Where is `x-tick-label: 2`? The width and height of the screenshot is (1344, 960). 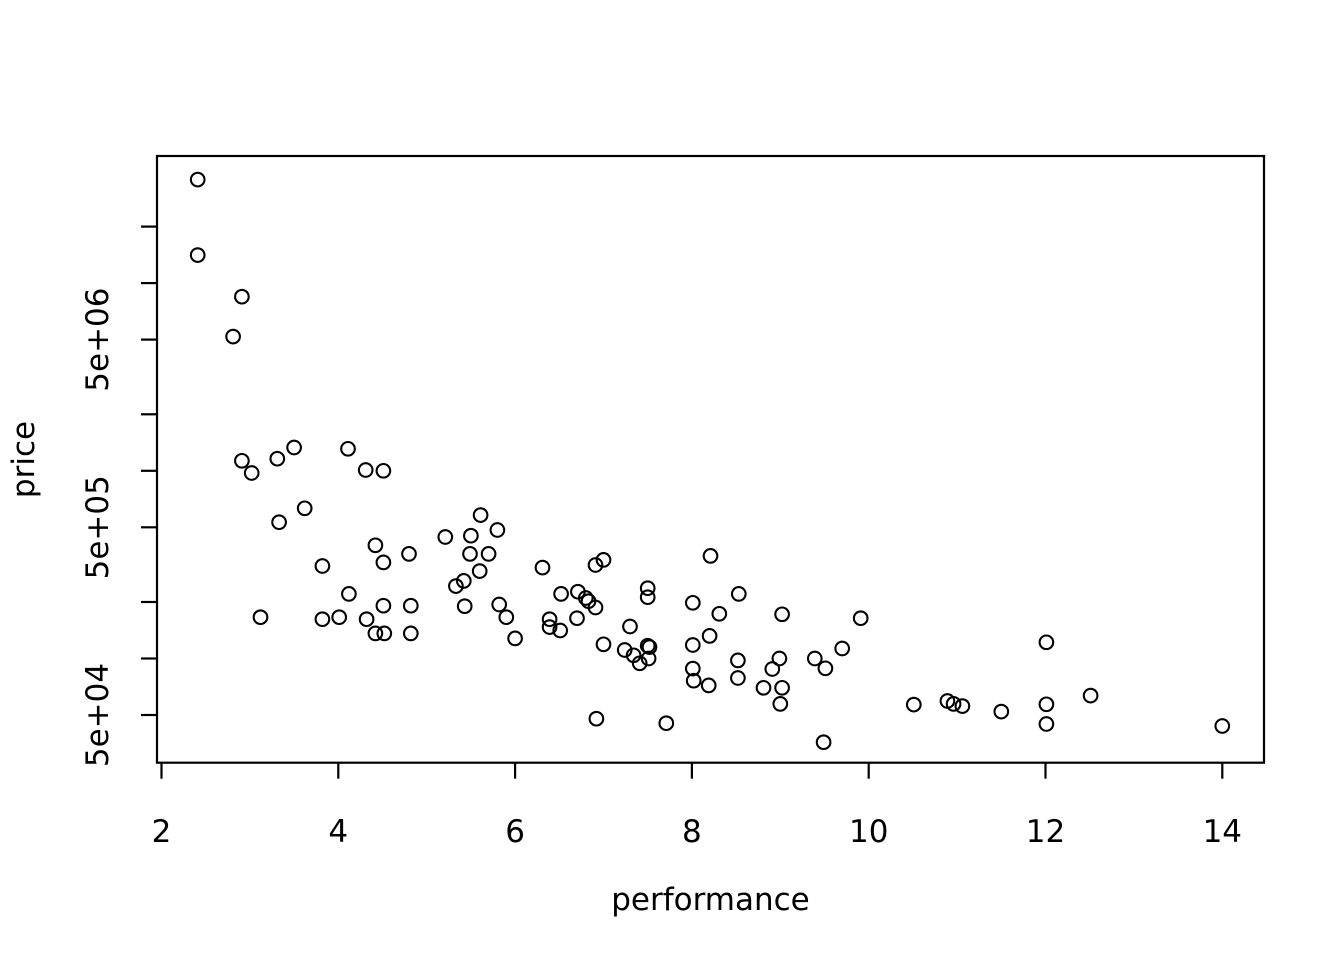
x-tick-label: 2 is located at coordinates (162, 832).